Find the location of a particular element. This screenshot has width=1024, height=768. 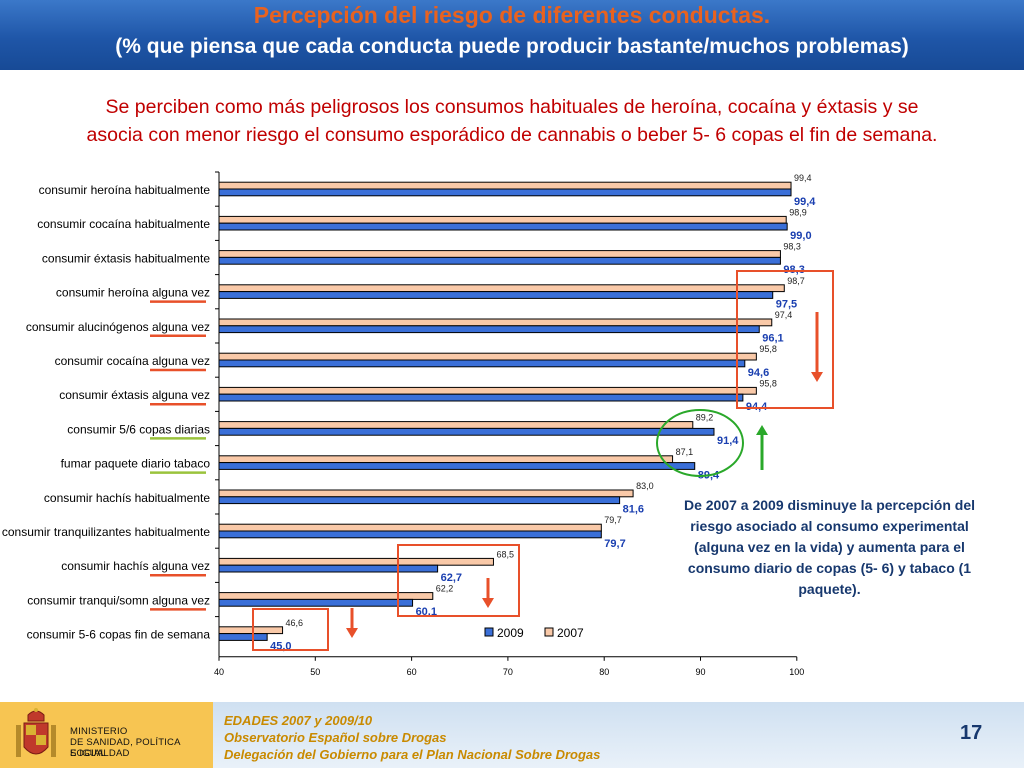

increase-arrow-head is located at coordinates (762, 430).